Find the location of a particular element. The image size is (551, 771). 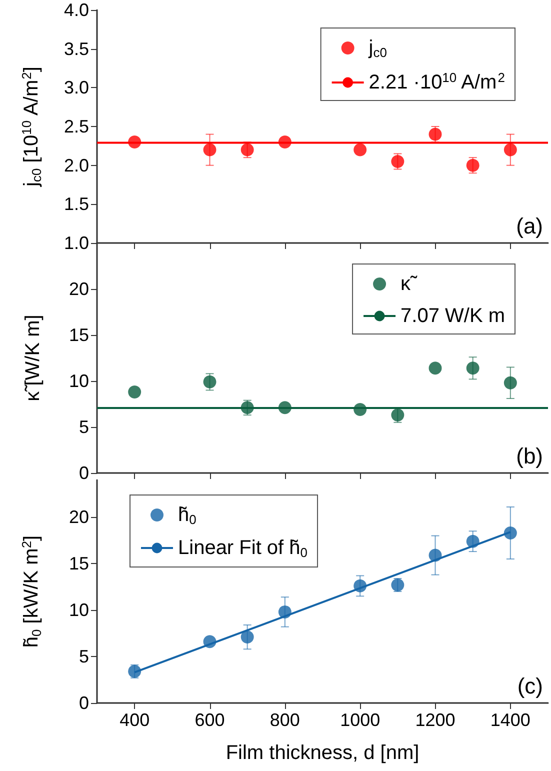

legend-label: 7.07 W/K m is located at coordinates (453, 316).